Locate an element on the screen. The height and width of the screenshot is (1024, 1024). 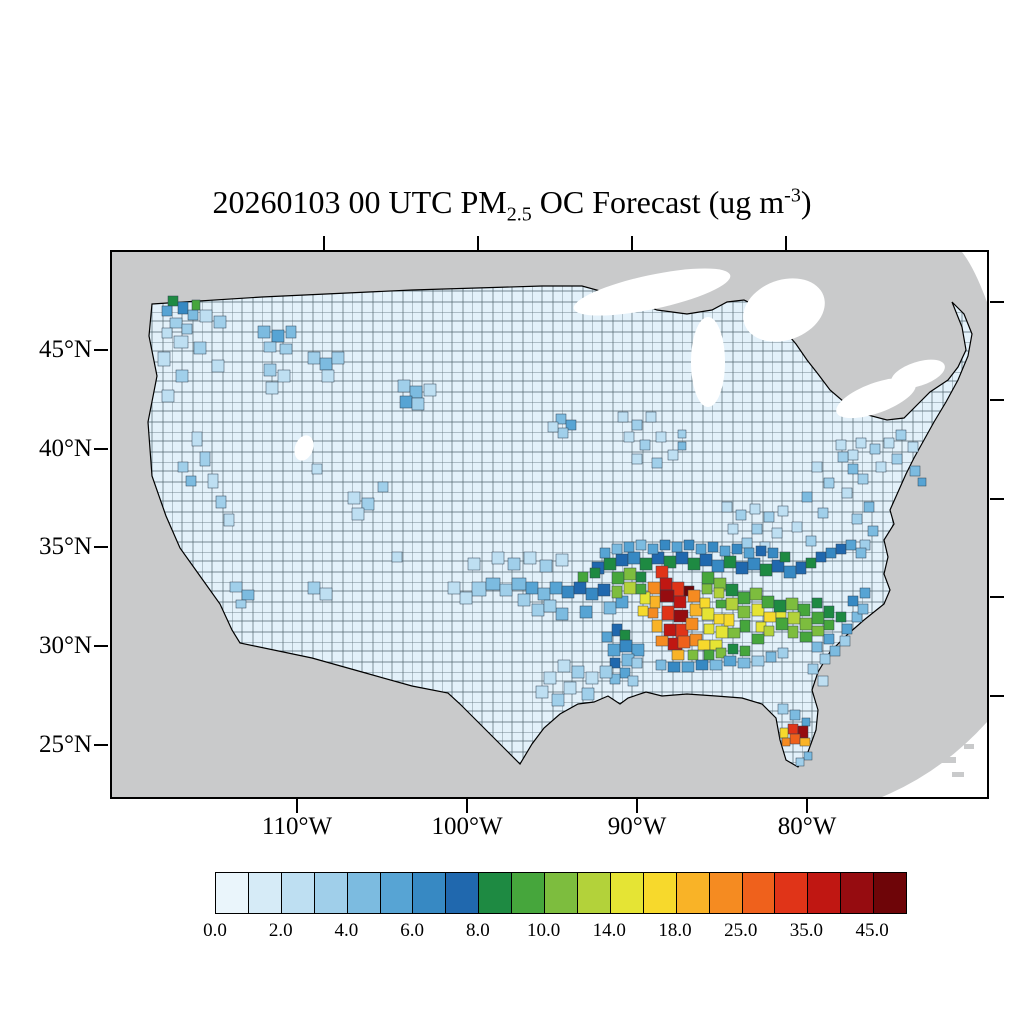
title-text-3: ) is located at coordinates (806, 202).